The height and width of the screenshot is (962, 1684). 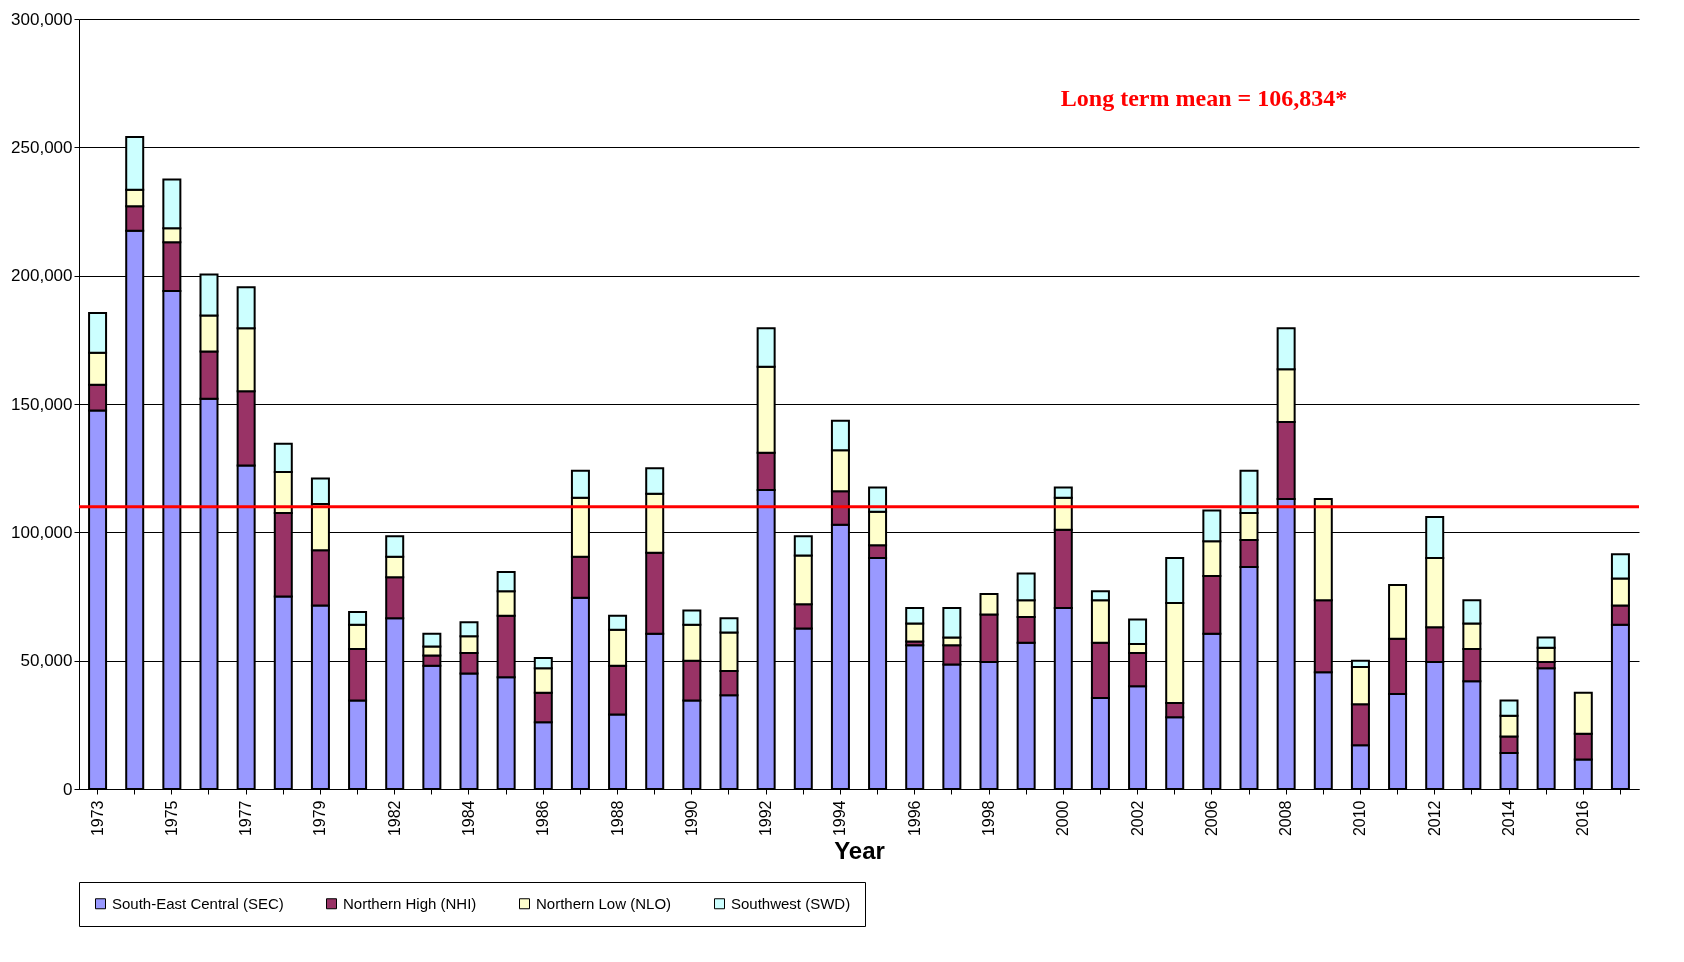 What do you see at coordinates (42, 532) in the screenshot?
I see `y-tick-label: 100,000` at bounding box center [42, 532].